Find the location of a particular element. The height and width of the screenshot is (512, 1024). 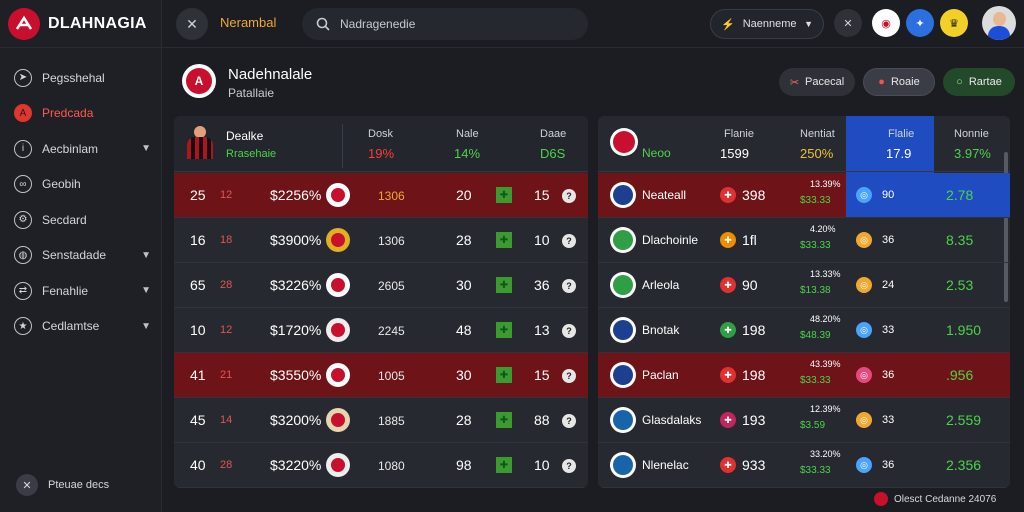

sidebar-item-1: ➤ Pegsshehal is located at coordinates (80, 78).